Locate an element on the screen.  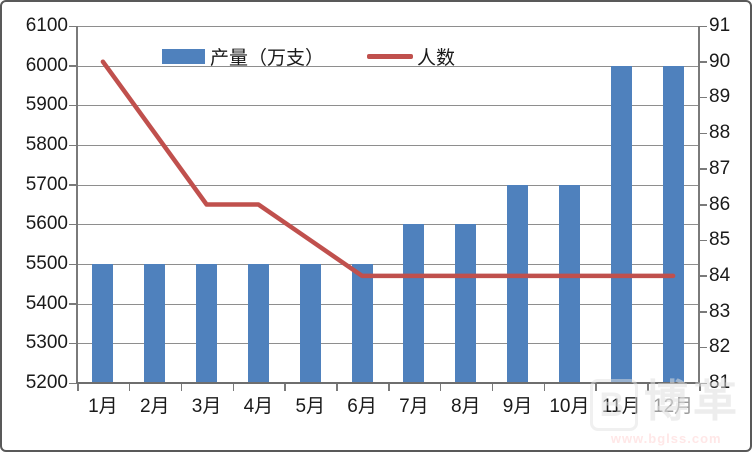
bar-8月 is located at coordinates (466, 303).